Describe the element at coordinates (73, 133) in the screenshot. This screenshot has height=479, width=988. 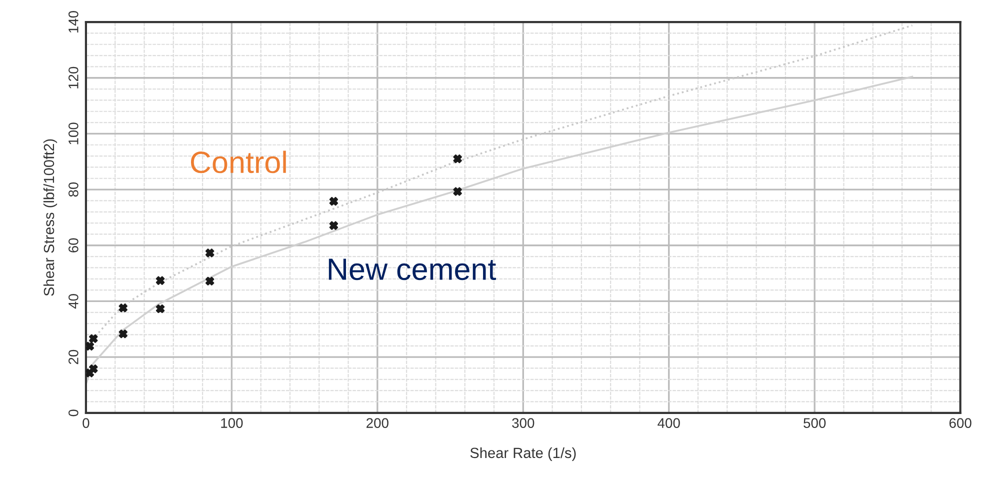
I see `y-tick-label: 100` at that location.